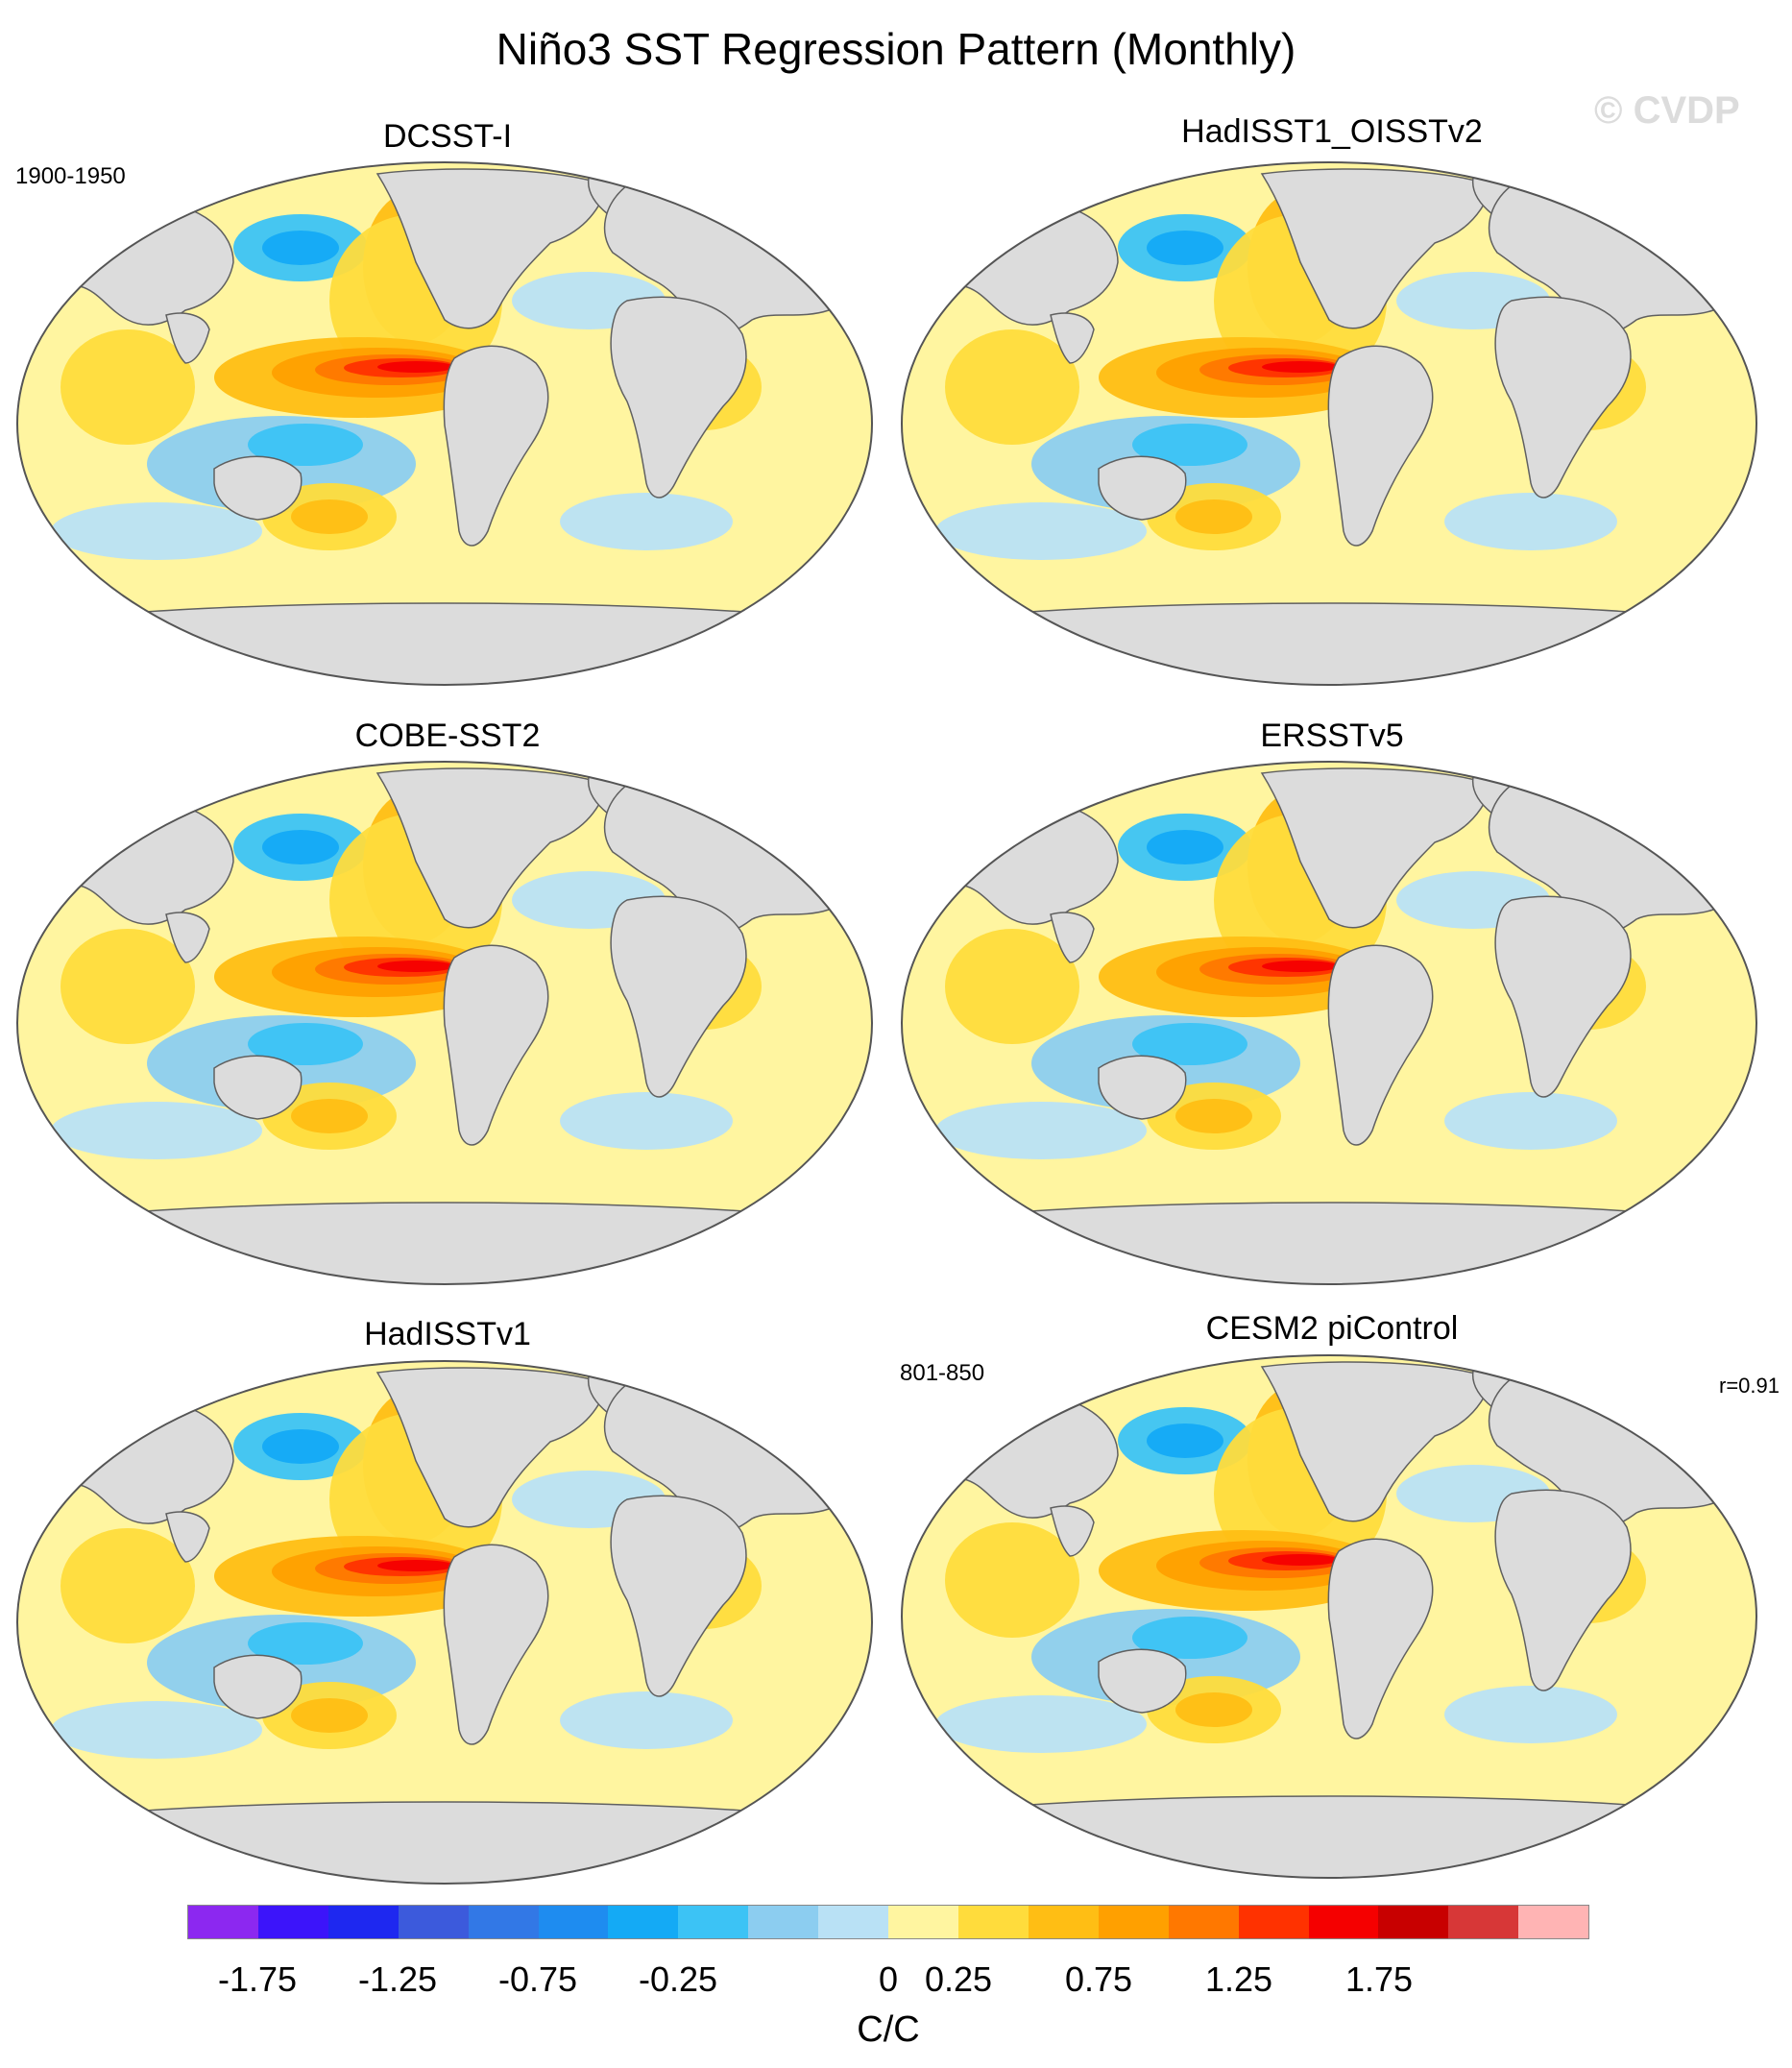 This screenshot has width=1792, height=2068. Describe the element at coordinates (1483, 1922) in the screenshot. I see `colorbar-swatch-brick-red` at that location.